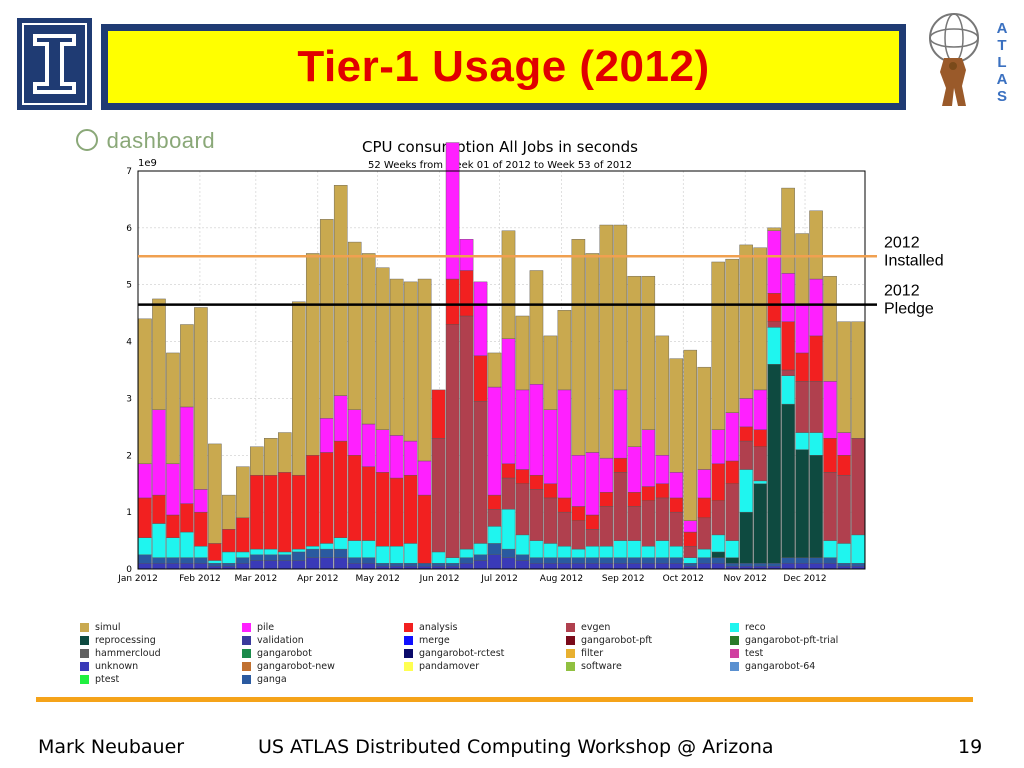  Describe the element at coordinates (258, 627) in the screenshot. I see `legend-item: pile` at that location.